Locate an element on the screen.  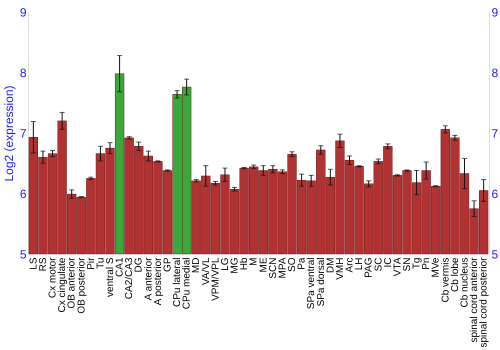
x-tick-label: M is located at coordinates (254, 262).